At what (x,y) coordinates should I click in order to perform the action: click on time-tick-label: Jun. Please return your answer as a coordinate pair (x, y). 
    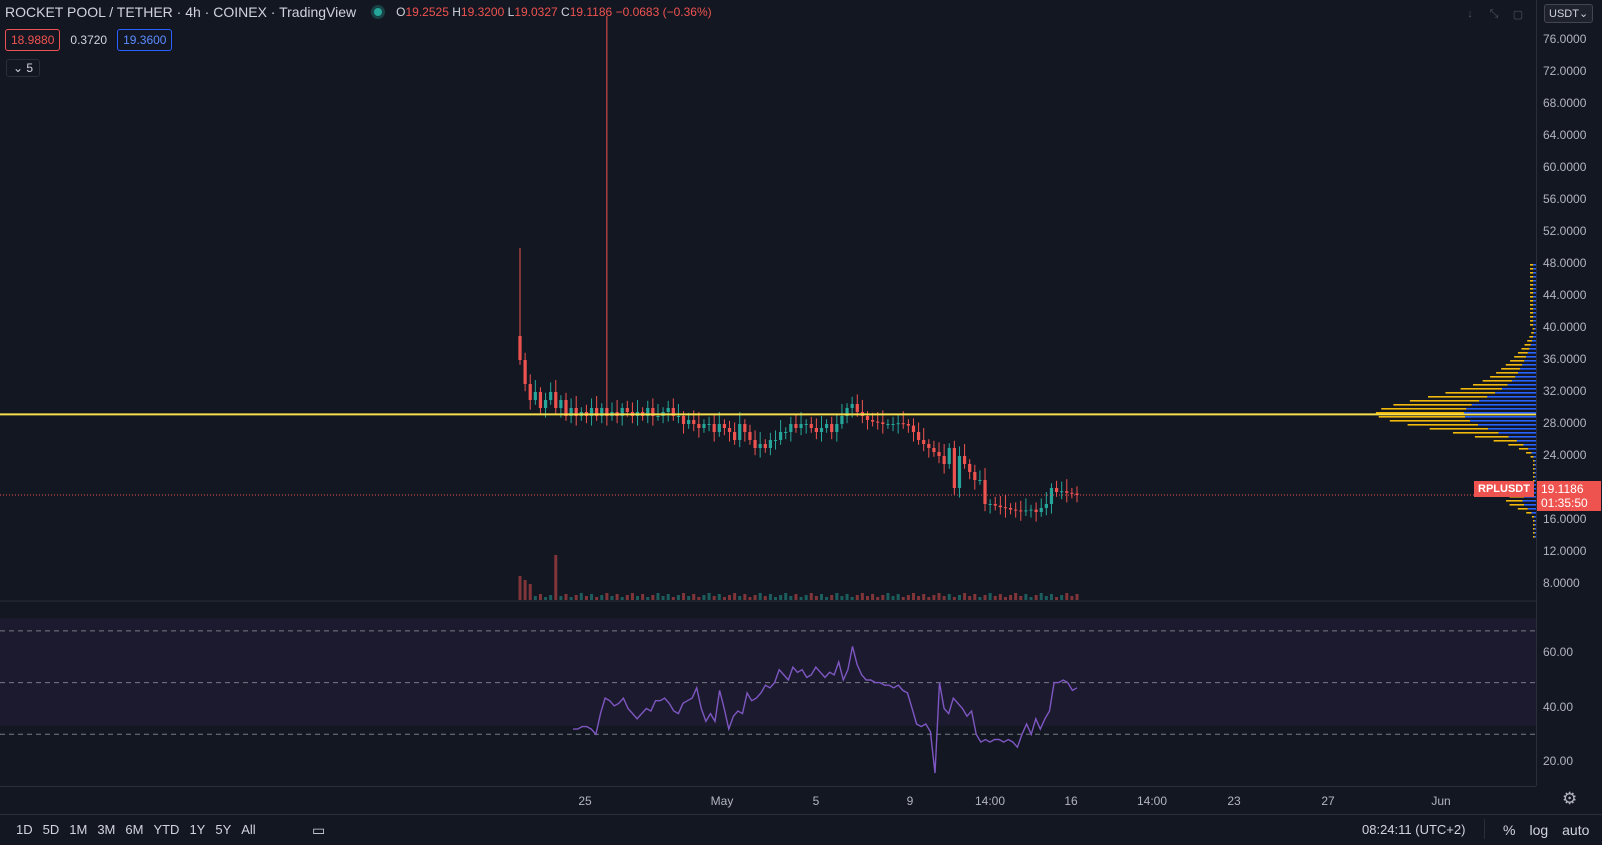
    Looking at the image, I should click on (1441, 801).